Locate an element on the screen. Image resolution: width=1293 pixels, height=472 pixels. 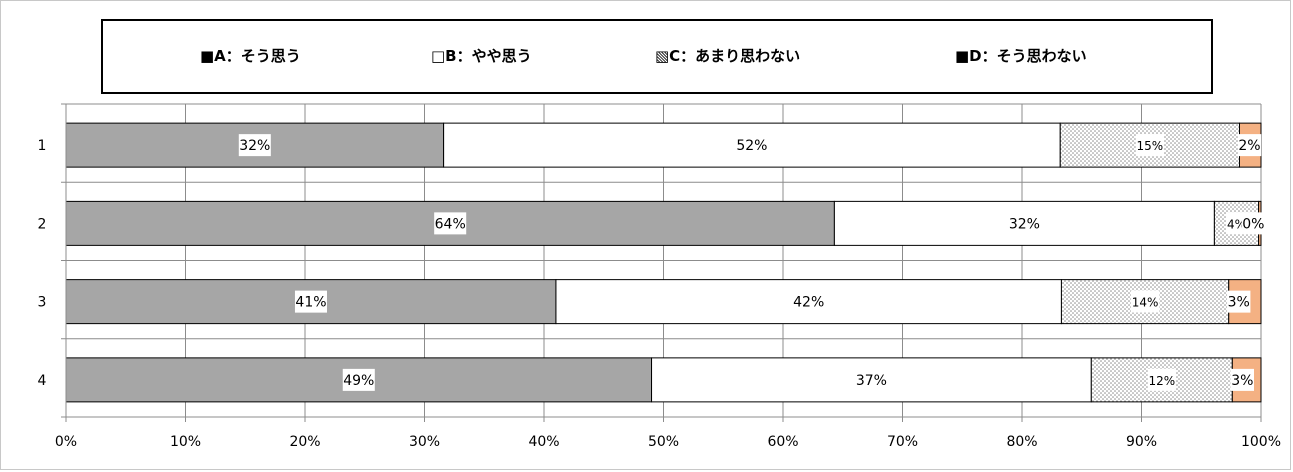
data-label: 41% is located at coordinates (310, 303).